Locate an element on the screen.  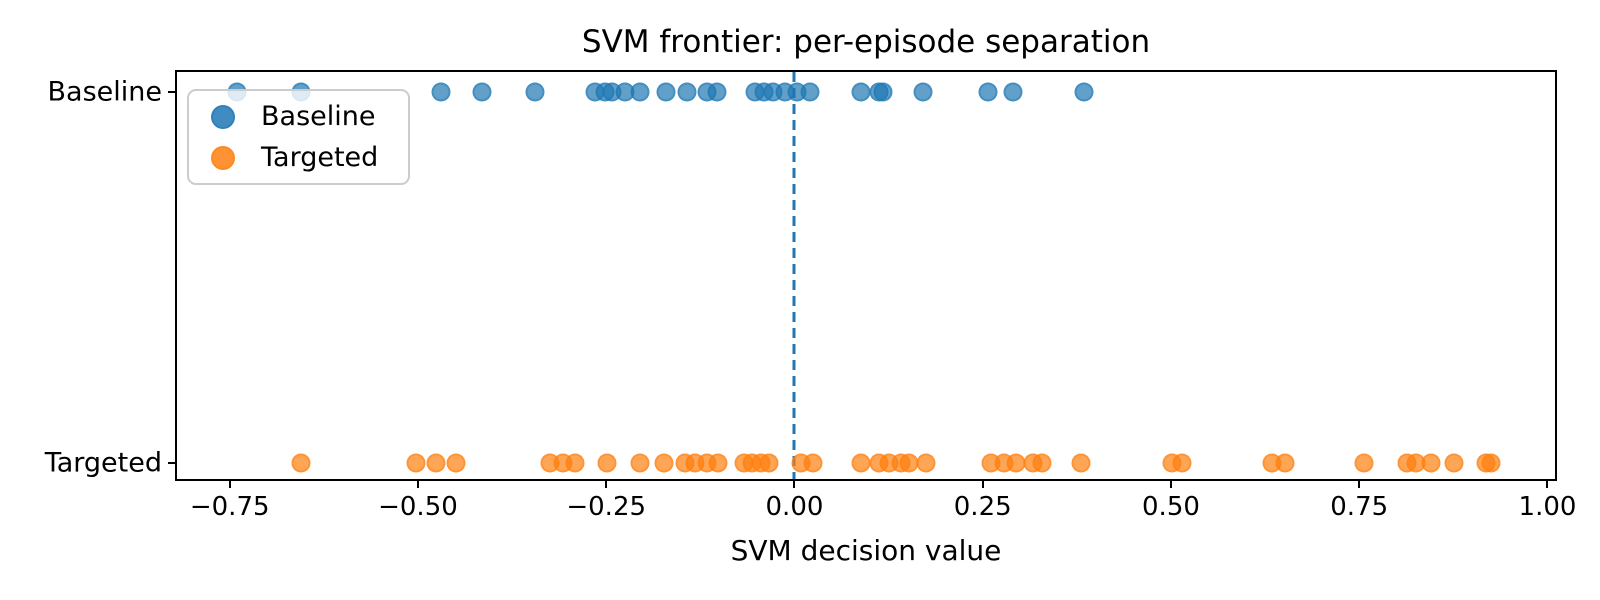
y-tick-label-targeted: Targeted is located at coordinates (103, 463).